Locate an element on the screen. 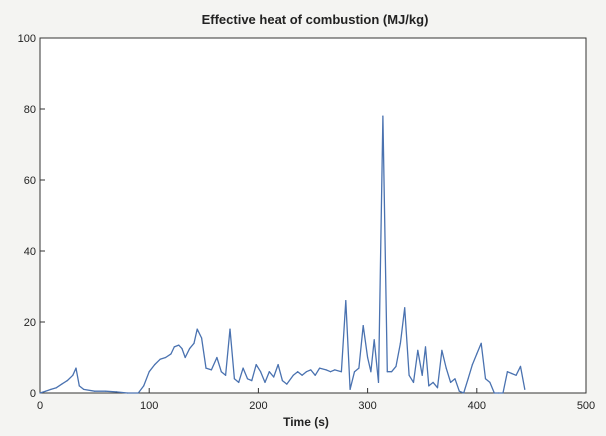  x-tick-label: 300 is located at coordinates (367, 406).